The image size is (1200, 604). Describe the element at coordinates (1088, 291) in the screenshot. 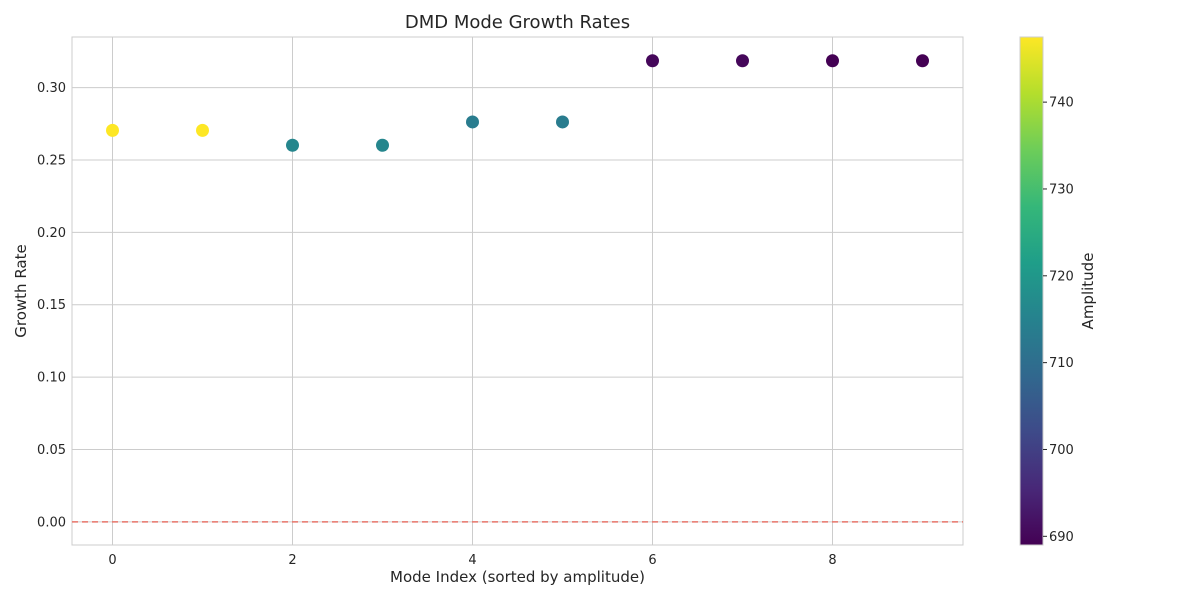

I see `colorbar-title: Amplitude` at that location.